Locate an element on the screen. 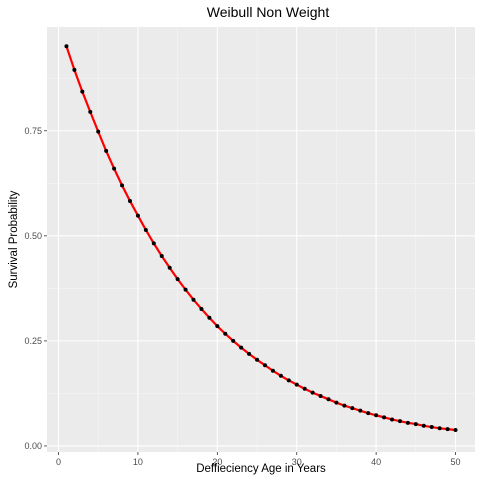 This screenshot has width=480, height=480. y-tick-label: 0.50 is located at coordinates (33, 236).